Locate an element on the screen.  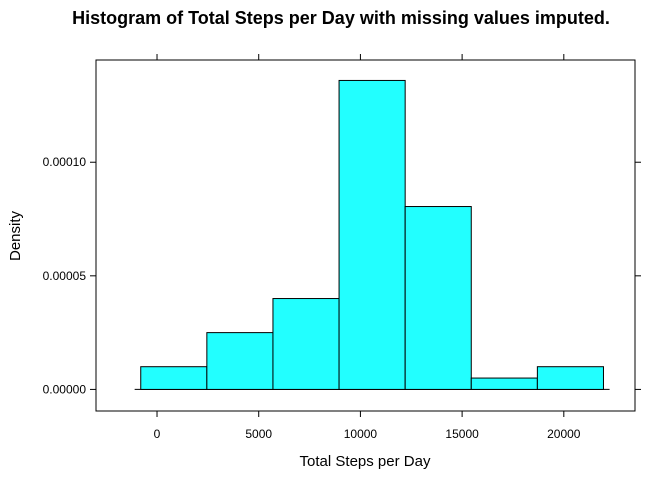
x-tick-label: 0 is located at coordinates (157, 434).